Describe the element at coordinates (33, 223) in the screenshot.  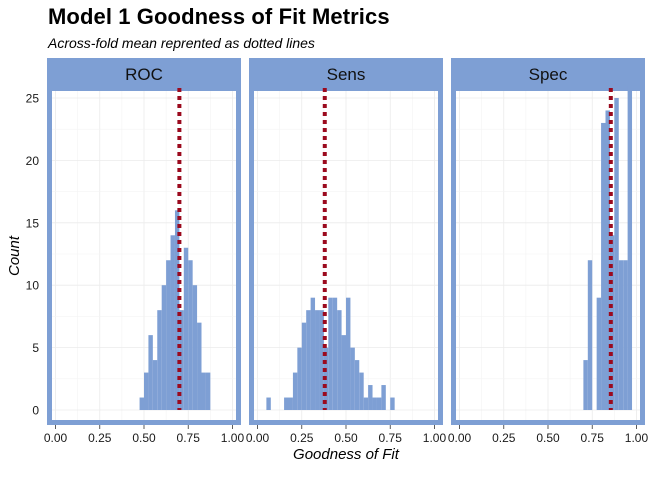
I see `y-tick-label: 15` at that location.